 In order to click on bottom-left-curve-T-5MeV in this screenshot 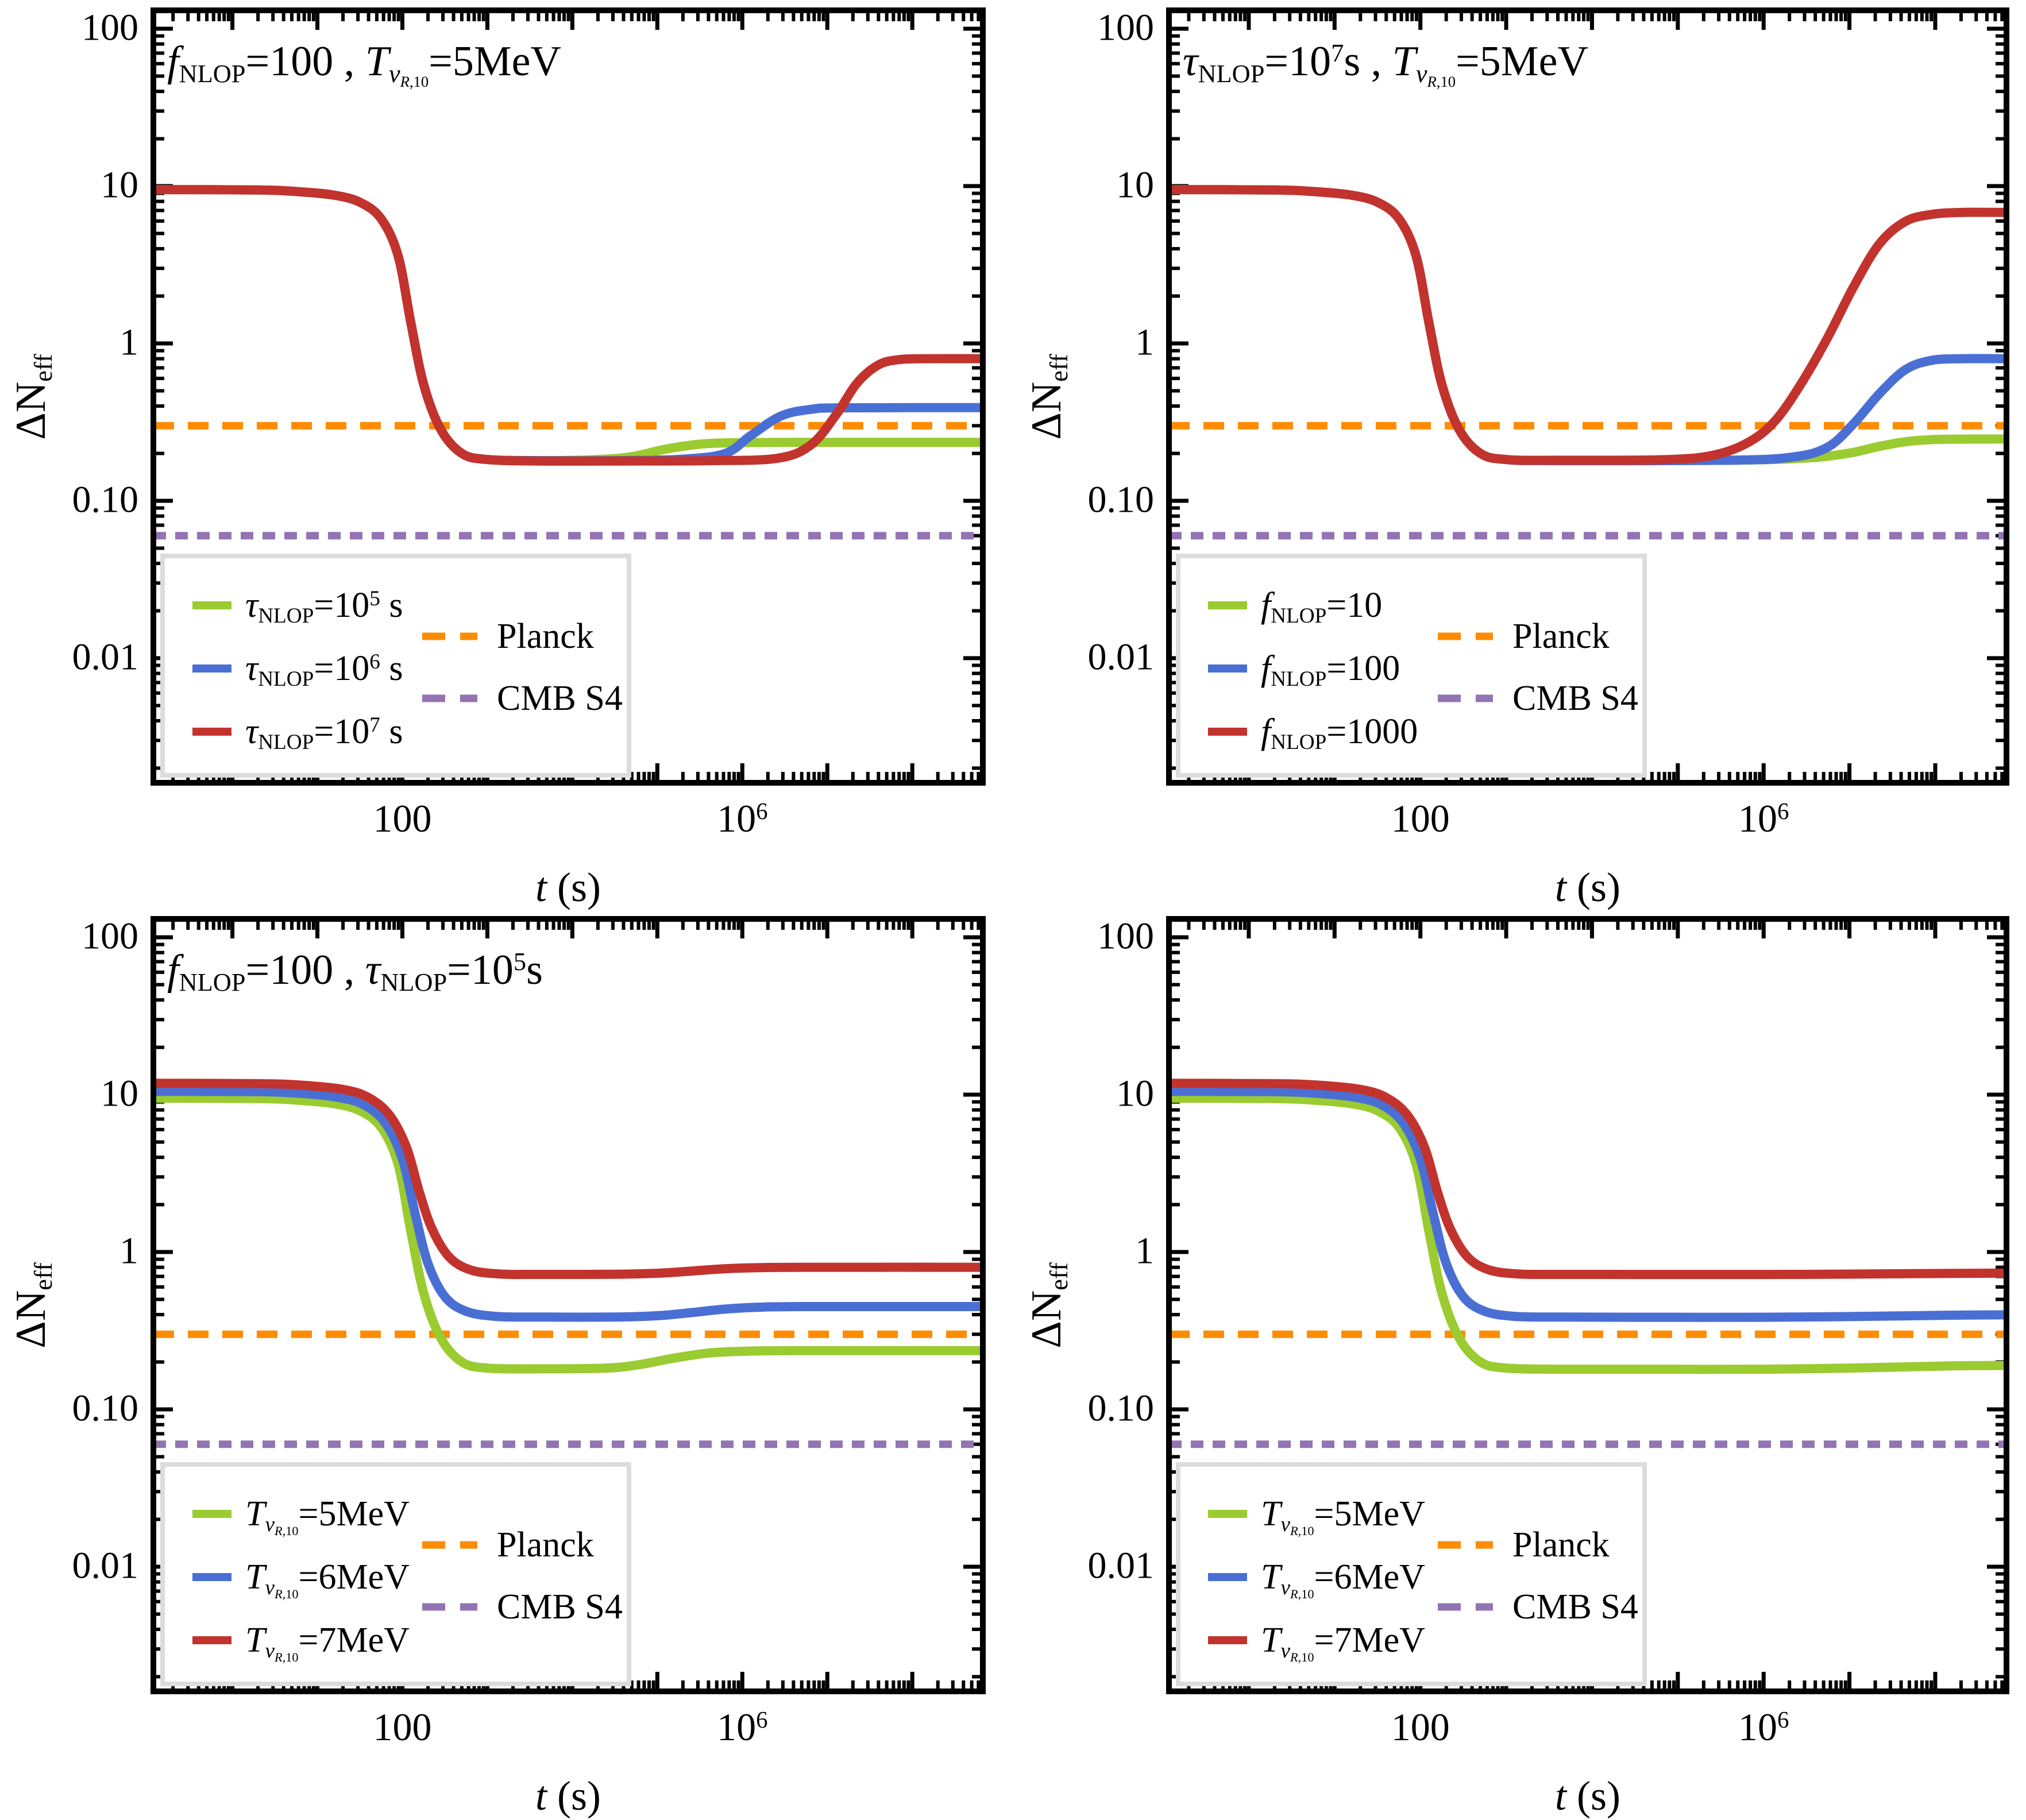, I will do `click(568, 1233)`.